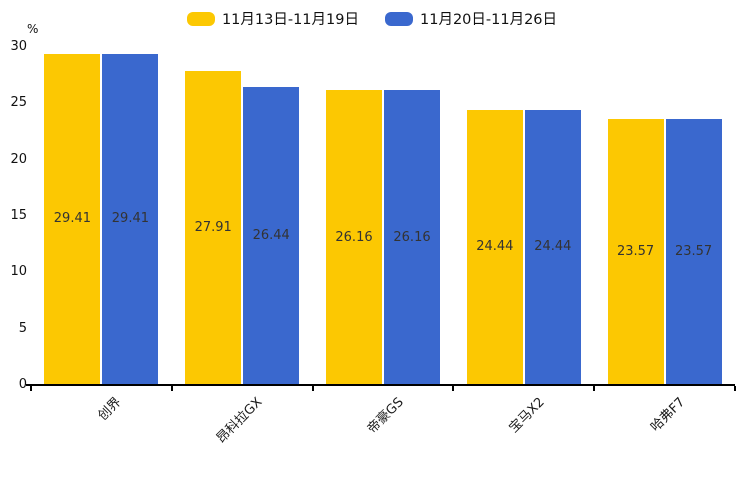  I want to click on chart-legend: 11月13日-11月19日 11月20日-11月26日, so click(372, 18).